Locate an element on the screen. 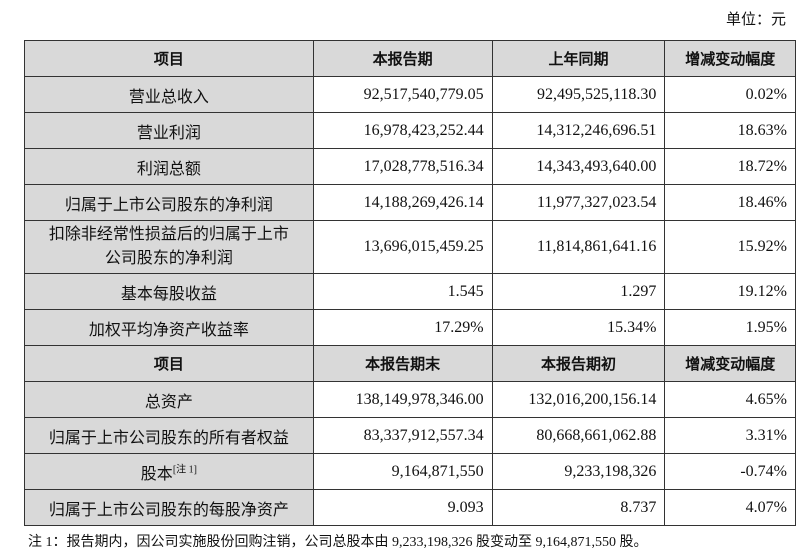 The width and height of the screenshot is (810, 555). cell-text: 9,233,198,326 is located at coordinates (610, 471).